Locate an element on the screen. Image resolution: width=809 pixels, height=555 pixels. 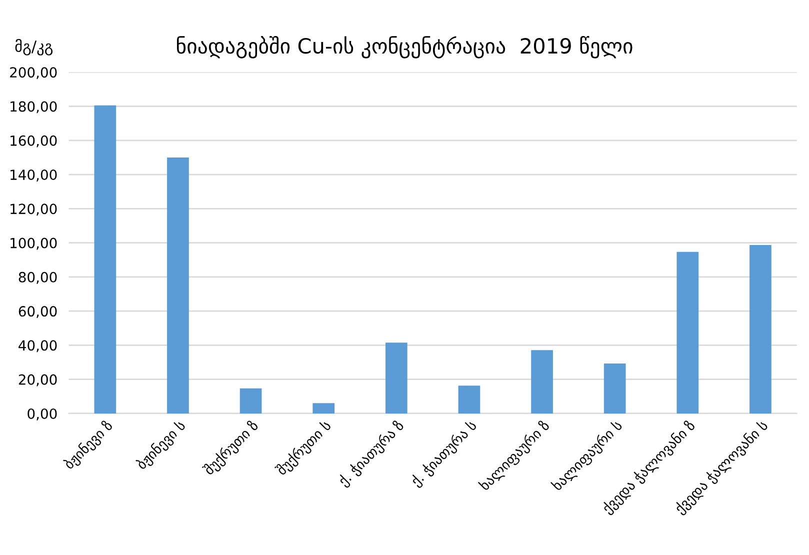
y-tick-label: 120,00 is located at coordinates (33, 210).